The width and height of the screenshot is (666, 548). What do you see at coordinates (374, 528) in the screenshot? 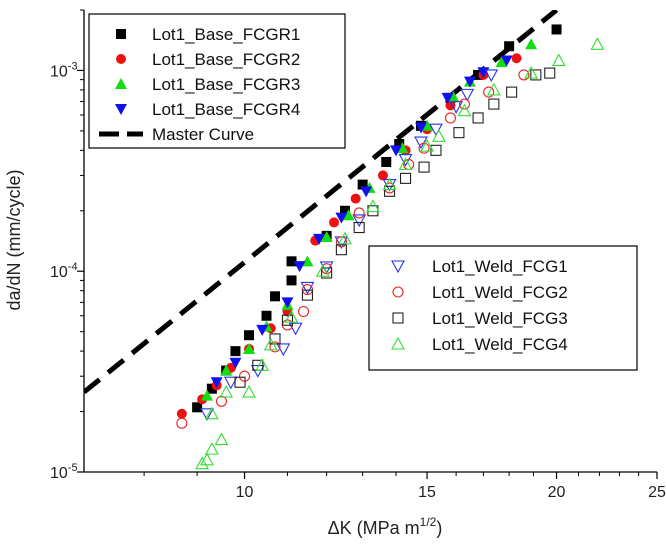
I see `x-axis-title-main: ΔK (MPa m` at bounding box center [374, 528].